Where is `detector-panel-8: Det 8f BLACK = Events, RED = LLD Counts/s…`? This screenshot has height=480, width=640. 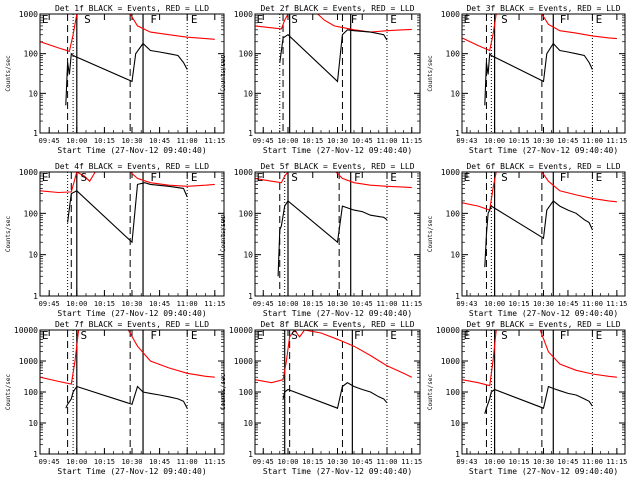
detector-panel-8: Det 8f BLACK = Events, RED = LLD Counts/s… is located at coordinates (321, 398).